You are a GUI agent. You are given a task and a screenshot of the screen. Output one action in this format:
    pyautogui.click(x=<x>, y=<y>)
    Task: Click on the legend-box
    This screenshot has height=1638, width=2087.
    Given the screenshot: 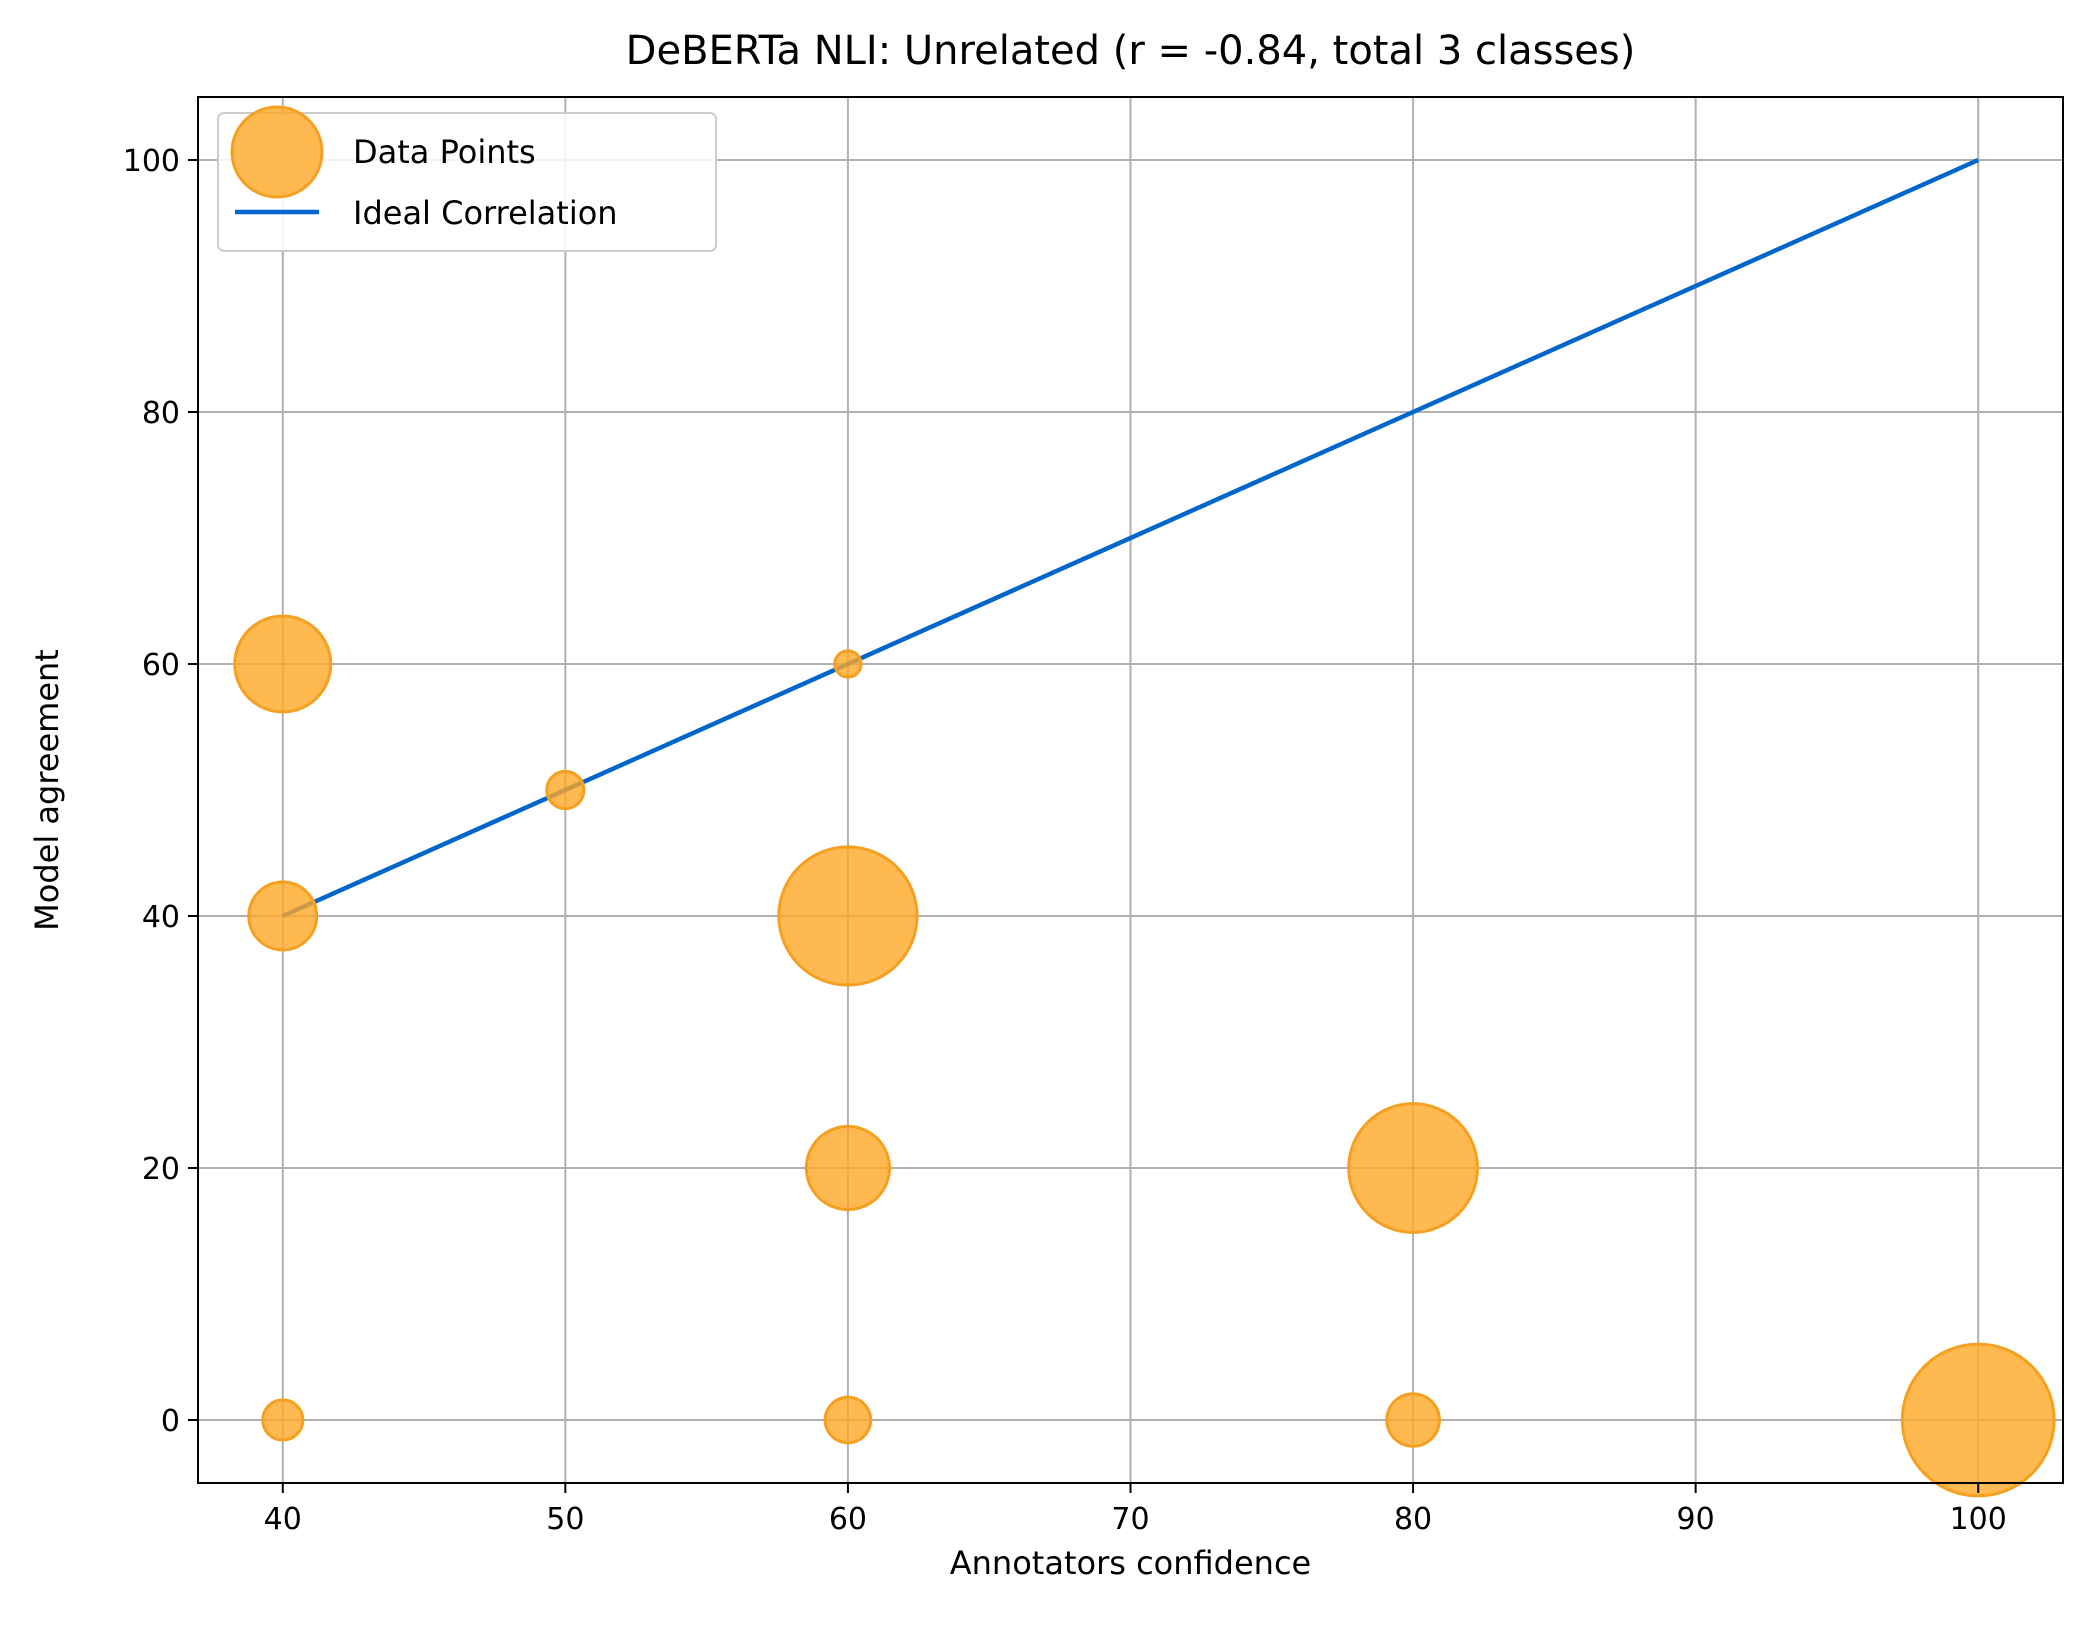 What is the action you would take?
    pyautogui.click(x=467, y=182)
    